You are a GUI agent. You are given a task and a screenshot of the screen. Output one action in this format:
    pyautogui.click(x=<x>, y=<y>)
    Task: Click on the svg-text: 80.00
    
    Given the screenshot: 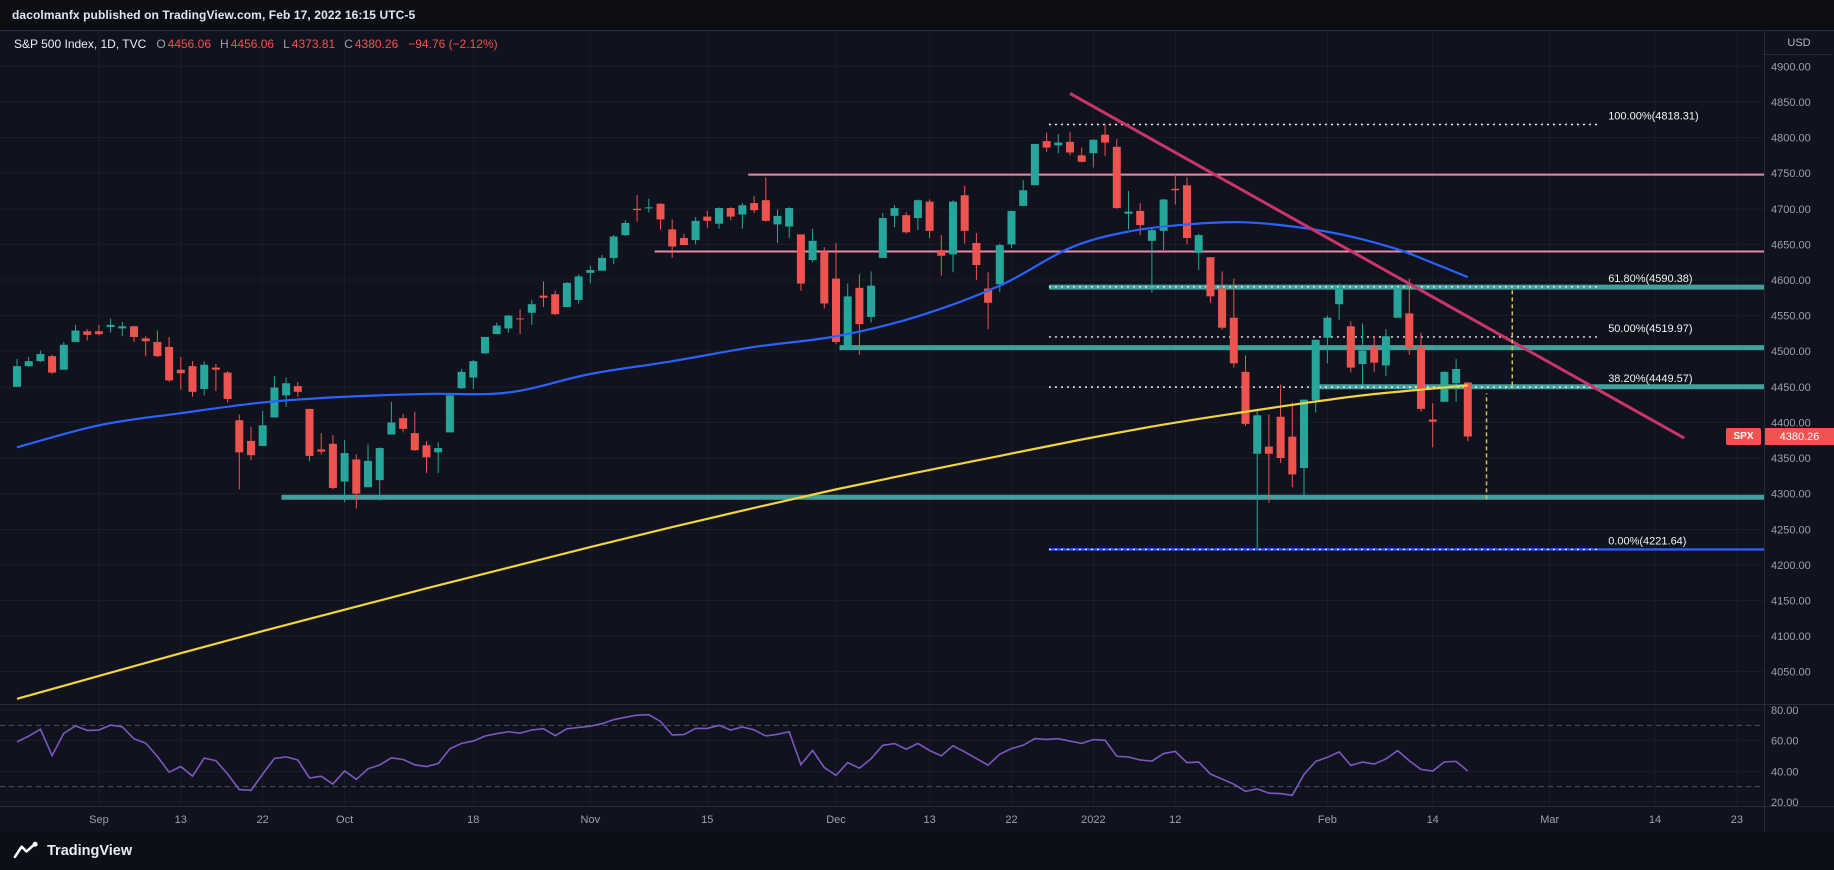 What is the action you would take?
    pyautogui.click(x=1785, y=711)
    